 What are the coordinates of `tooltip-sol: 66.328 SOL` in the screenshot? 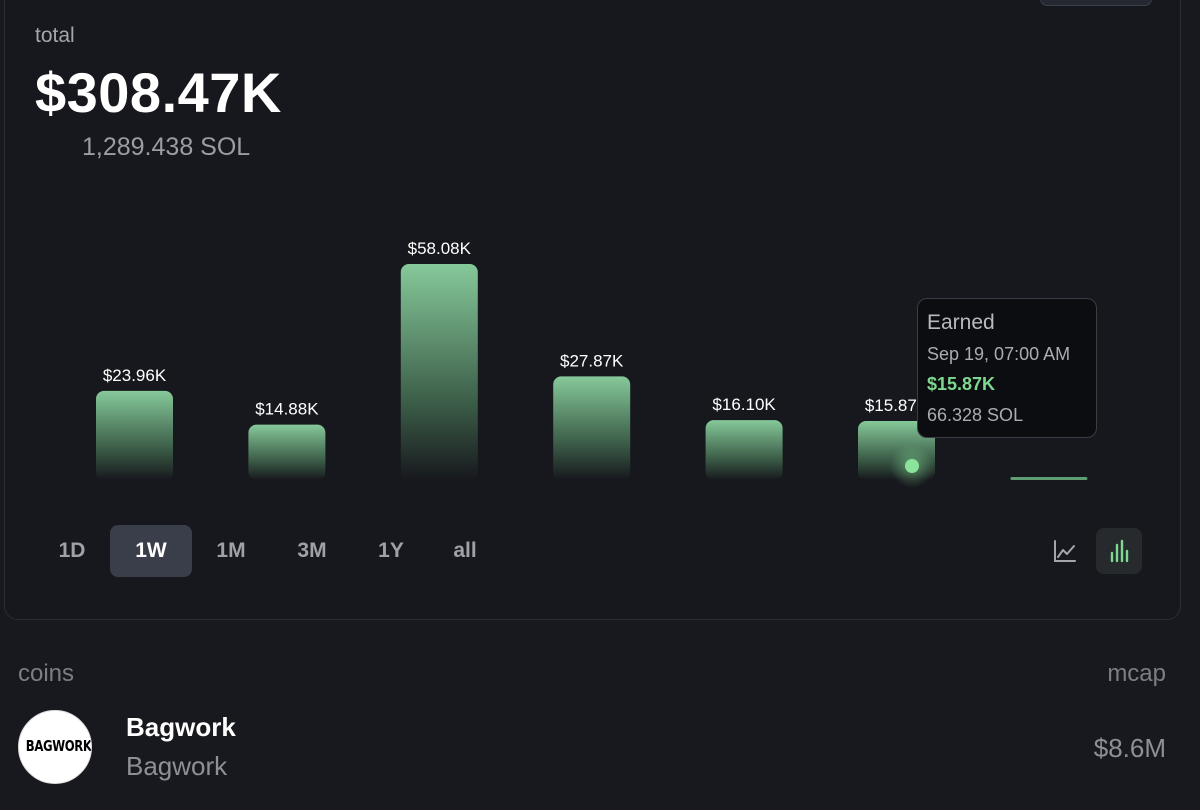 It's located at (975, 415).